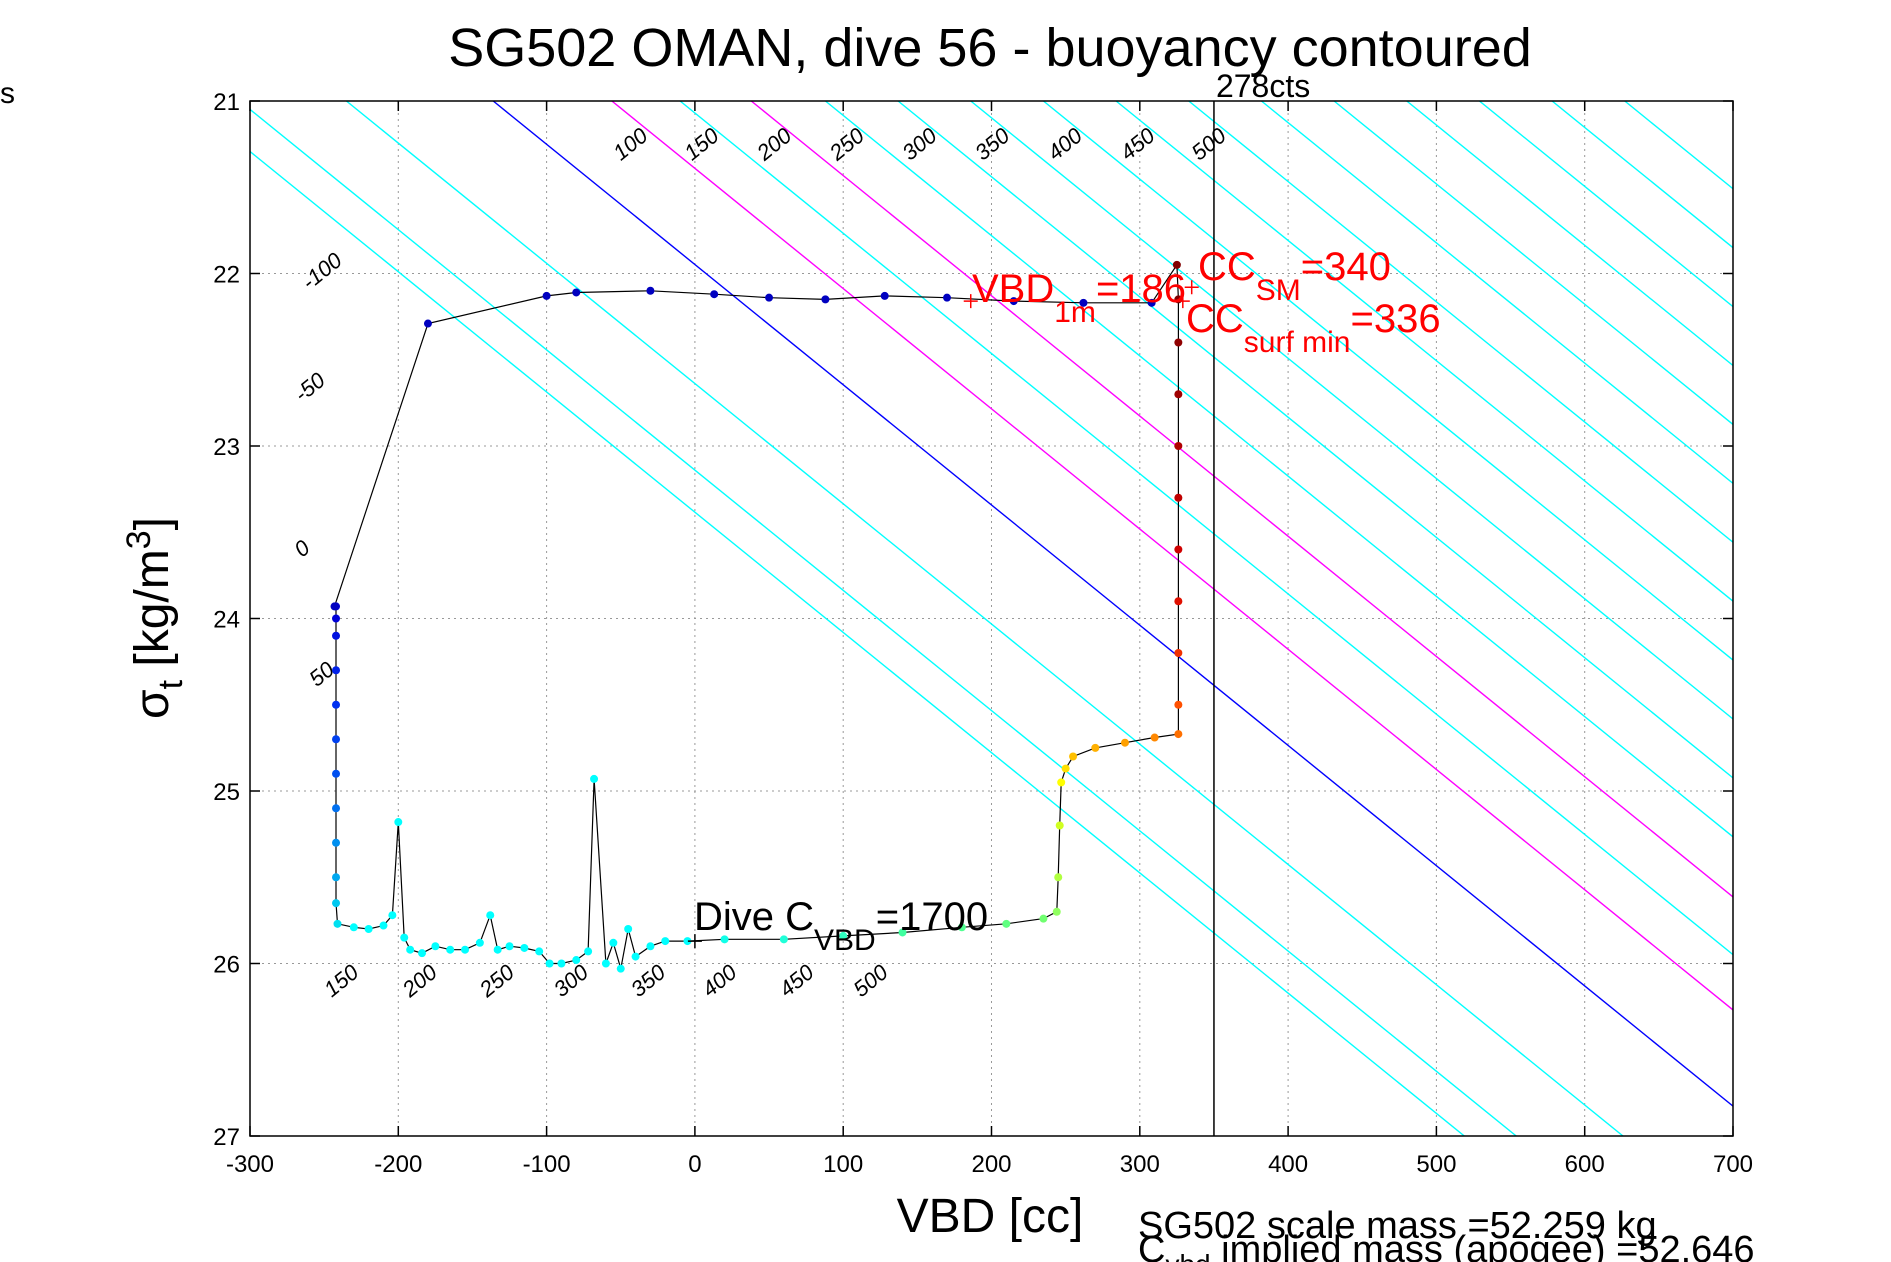 This screenshot has height=1262, width=1891. What do you see at coordinates (843, 1164) in the screenshot?
I see `x-tick-label: 100` at bounding box center [843, 1164].